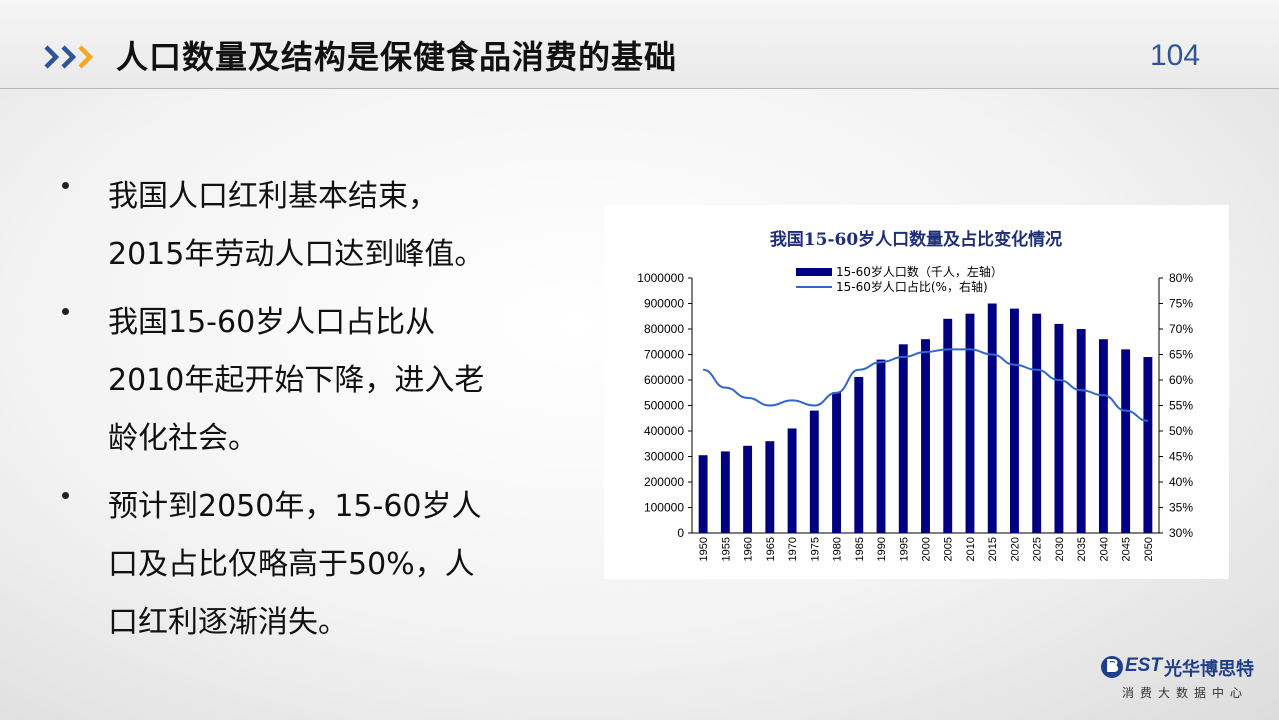 The width and height of the screenshot is (1279, 720). What do you see at coordinates (1181, 508) in the screenshot?
I see `right-tick-label: 35%` at bounding box center [1181, 508].